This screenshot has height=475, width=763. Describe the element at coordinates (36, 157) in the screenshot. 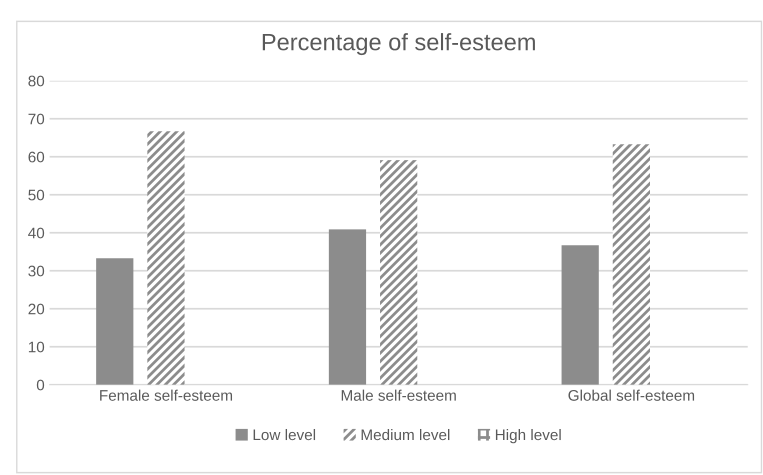

I see `y-tick-label: 60` at that location.